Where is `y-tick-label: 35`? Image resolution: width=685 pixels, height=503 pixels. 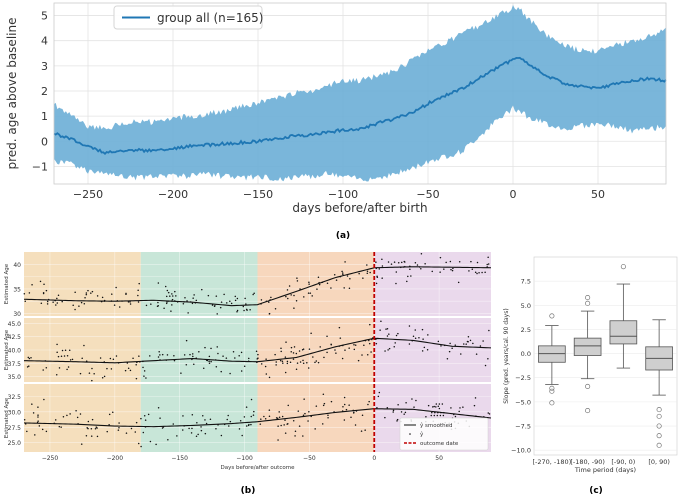
y-tick-label: 35 is located at coordinates (17, 289).